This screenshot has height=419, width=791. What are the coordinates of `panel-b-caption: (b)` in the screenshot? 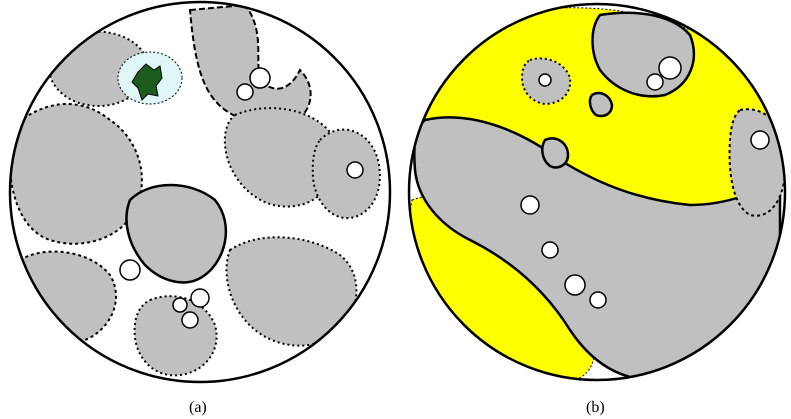 It's located at (595, 407).